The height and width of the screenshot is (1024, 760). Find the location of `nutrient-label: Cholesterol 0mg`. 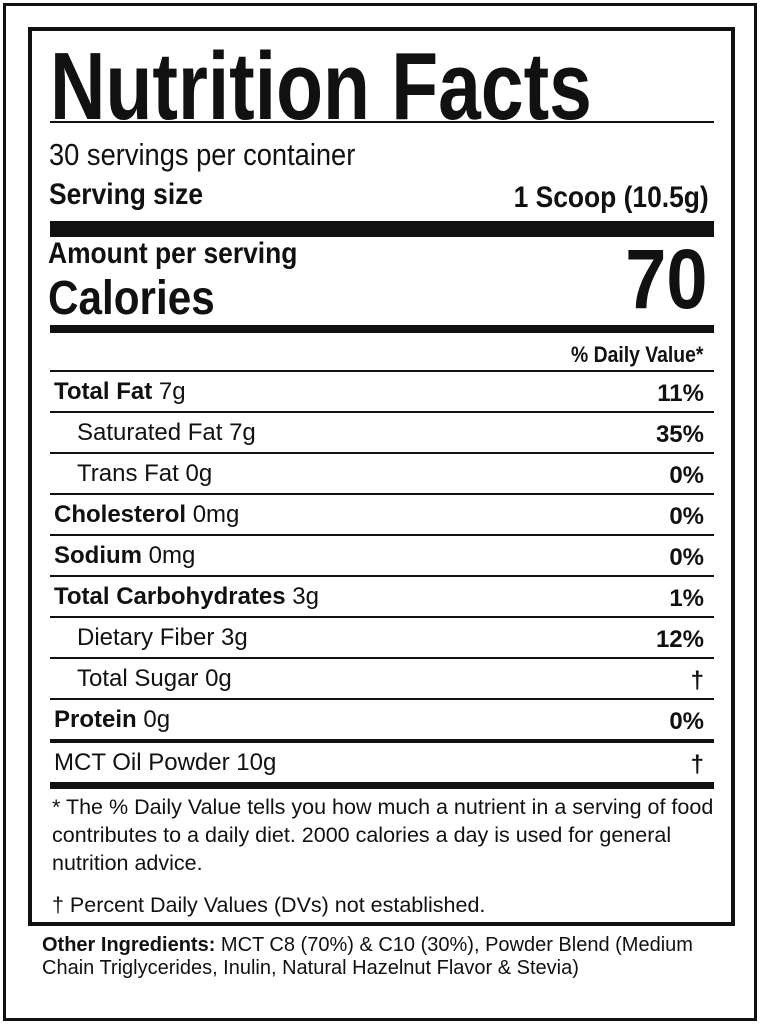

nutrient-label: Cholesterol 0mg is located at coordinates (146, 515).